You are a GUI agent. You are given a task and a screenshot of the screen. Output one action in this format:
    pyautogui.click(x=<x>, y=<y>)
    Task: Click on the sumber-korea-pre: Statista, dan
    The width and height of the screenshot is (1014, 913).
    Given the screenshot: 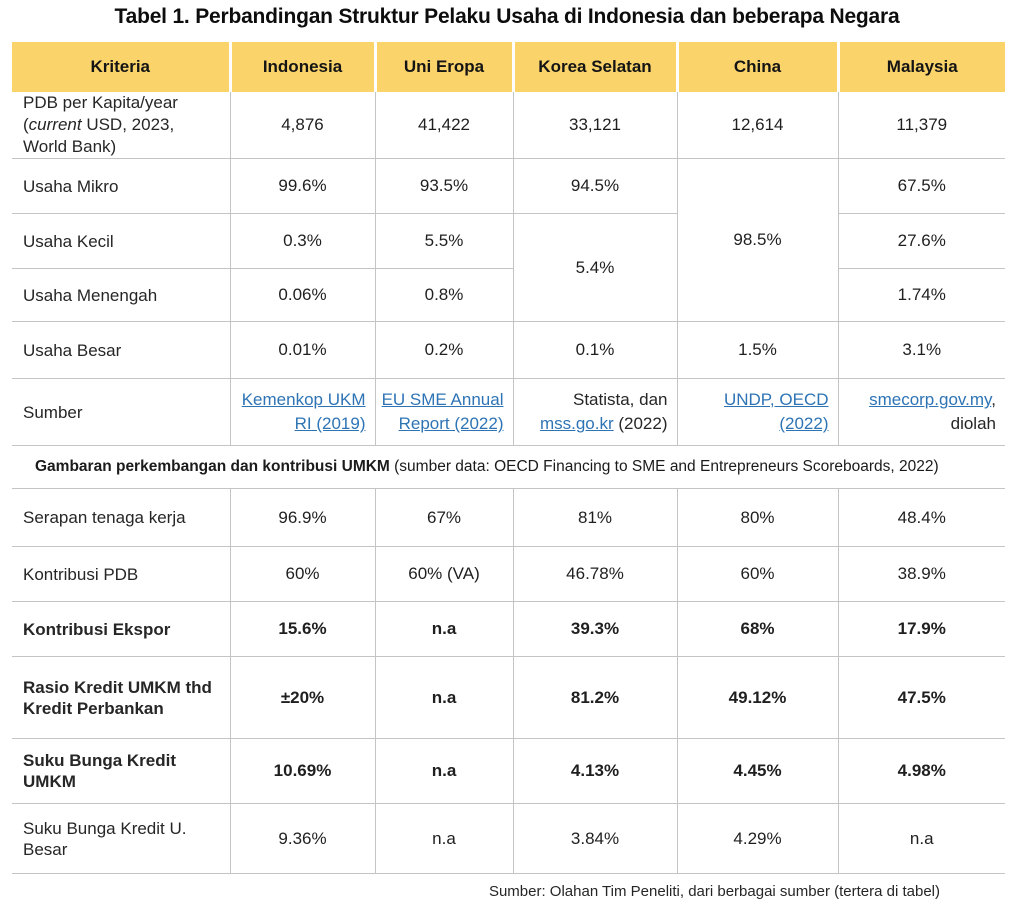 What is the action you would take?
    pyautogui.click(x=620, y=400)
    